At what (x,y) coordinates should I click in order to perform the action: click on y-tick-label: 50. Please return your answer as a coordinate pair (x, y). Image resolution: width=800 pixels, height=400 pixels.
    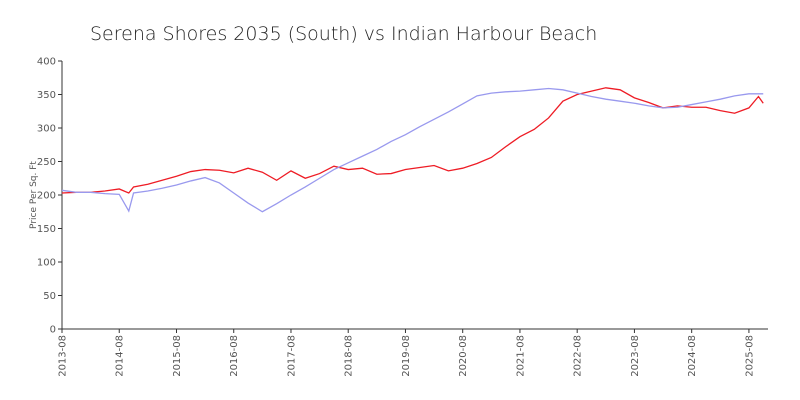
    Looking at the image, I should click on (49, 296).